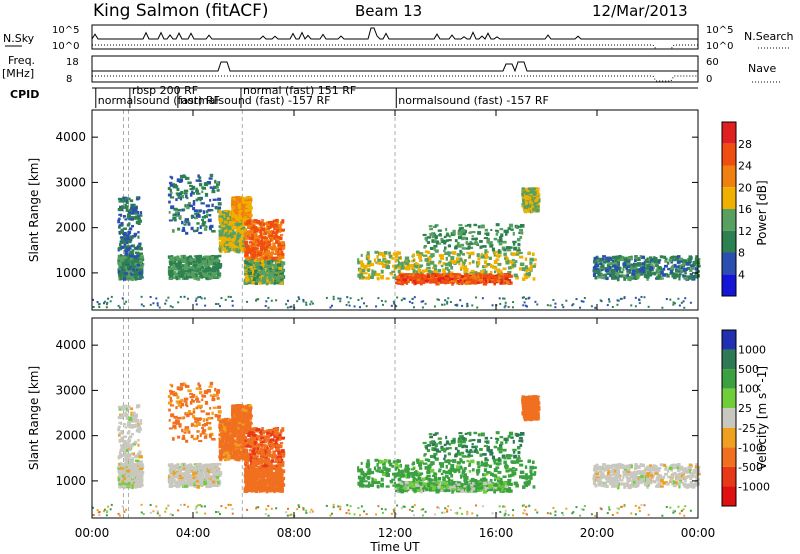  Describe the element at coordinates (398, 38) in the screenshot. I see `nsky-panel: N.Sky 10^5 10^0 10^5 10^0 N.Search` at that location.